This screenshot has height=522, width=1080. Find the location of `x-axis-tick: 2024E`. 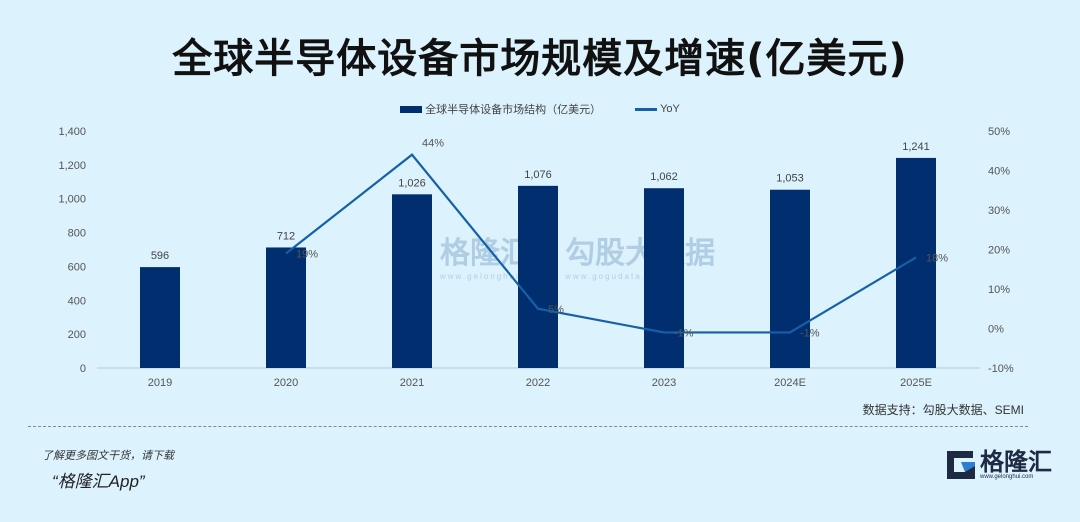

x-axis-tick: 2024E is located at coordinates (790, 383).